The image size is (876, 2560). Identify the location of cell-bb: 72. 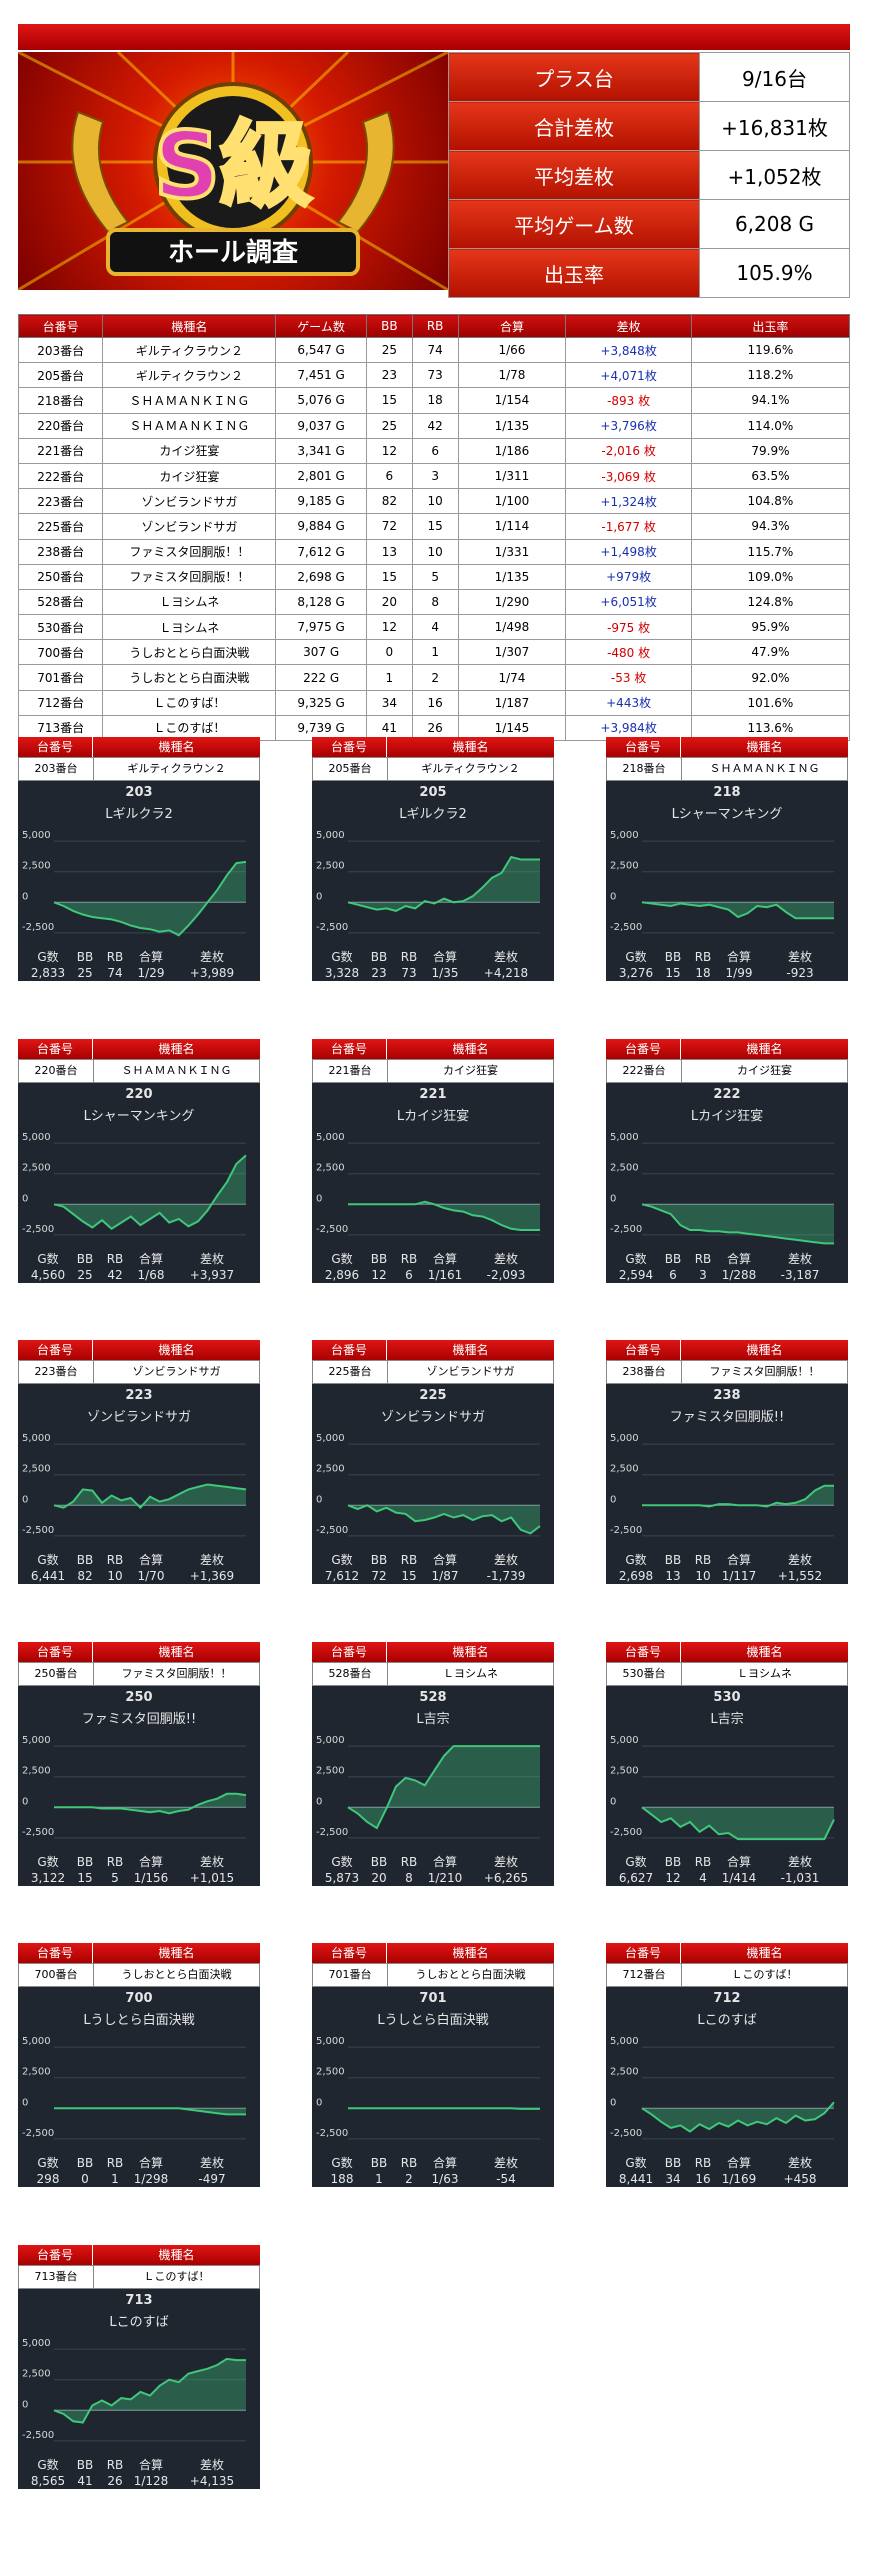
(389, 526).